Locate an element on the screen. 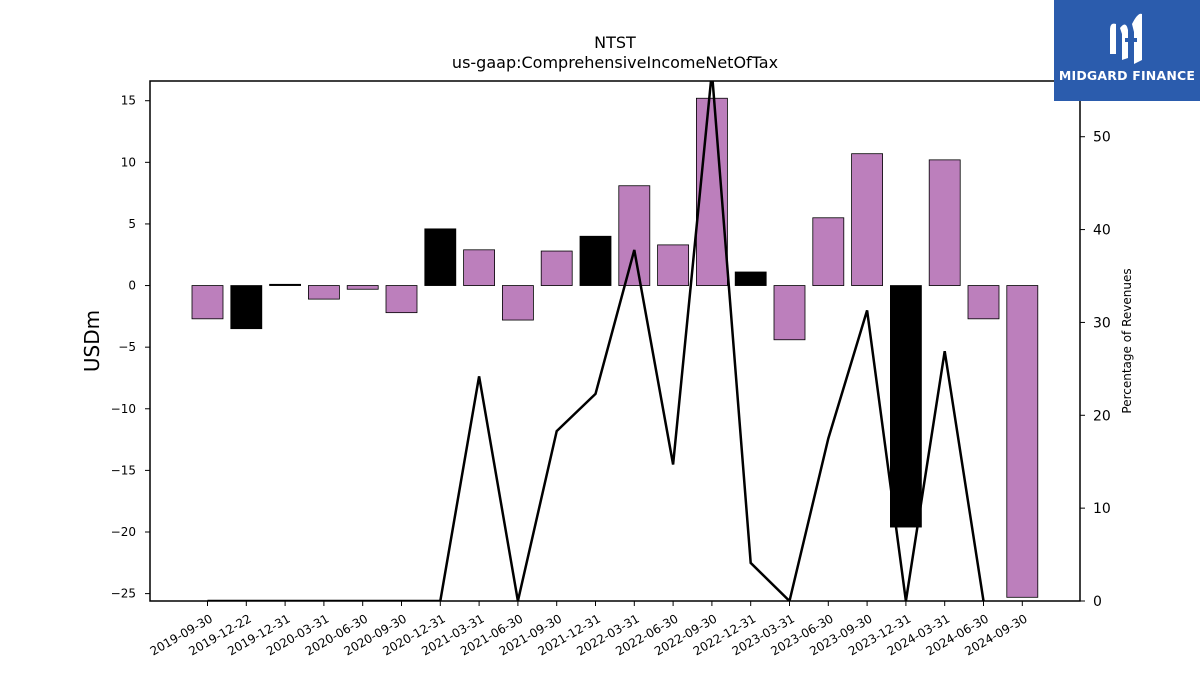 The width and height of the screenshot is (1200, 675). y2-tick-label: 10 is located at coordinates (1102, 509).